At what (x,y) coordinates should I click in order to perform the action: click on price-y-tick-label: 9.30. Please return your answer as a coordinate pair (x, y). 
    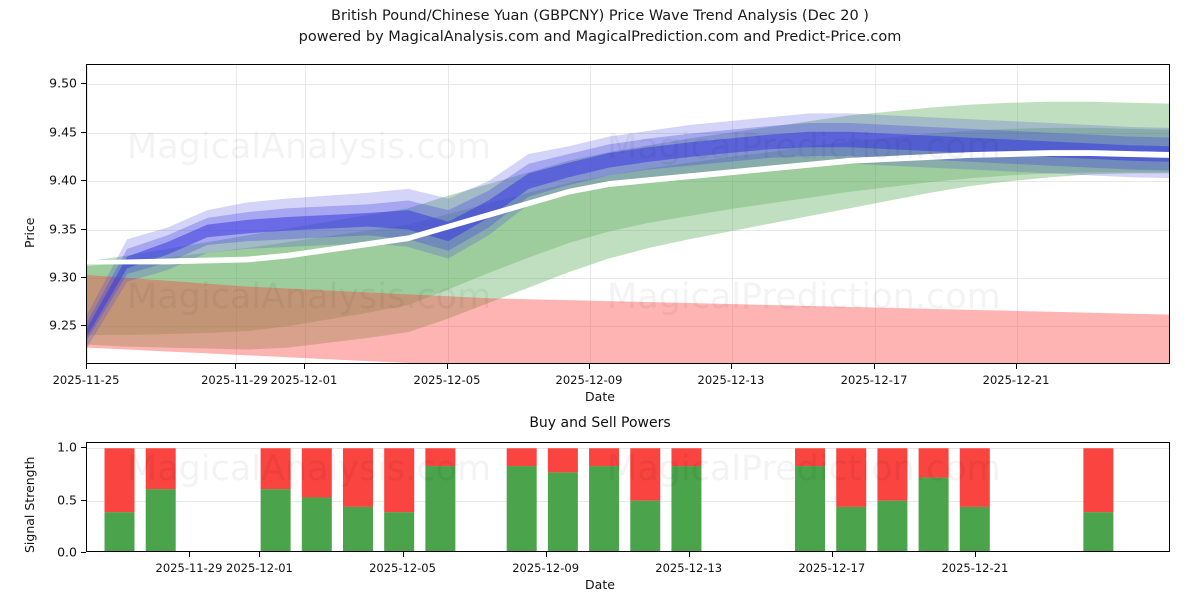
    Looking at the image, I should click on (63, 277).